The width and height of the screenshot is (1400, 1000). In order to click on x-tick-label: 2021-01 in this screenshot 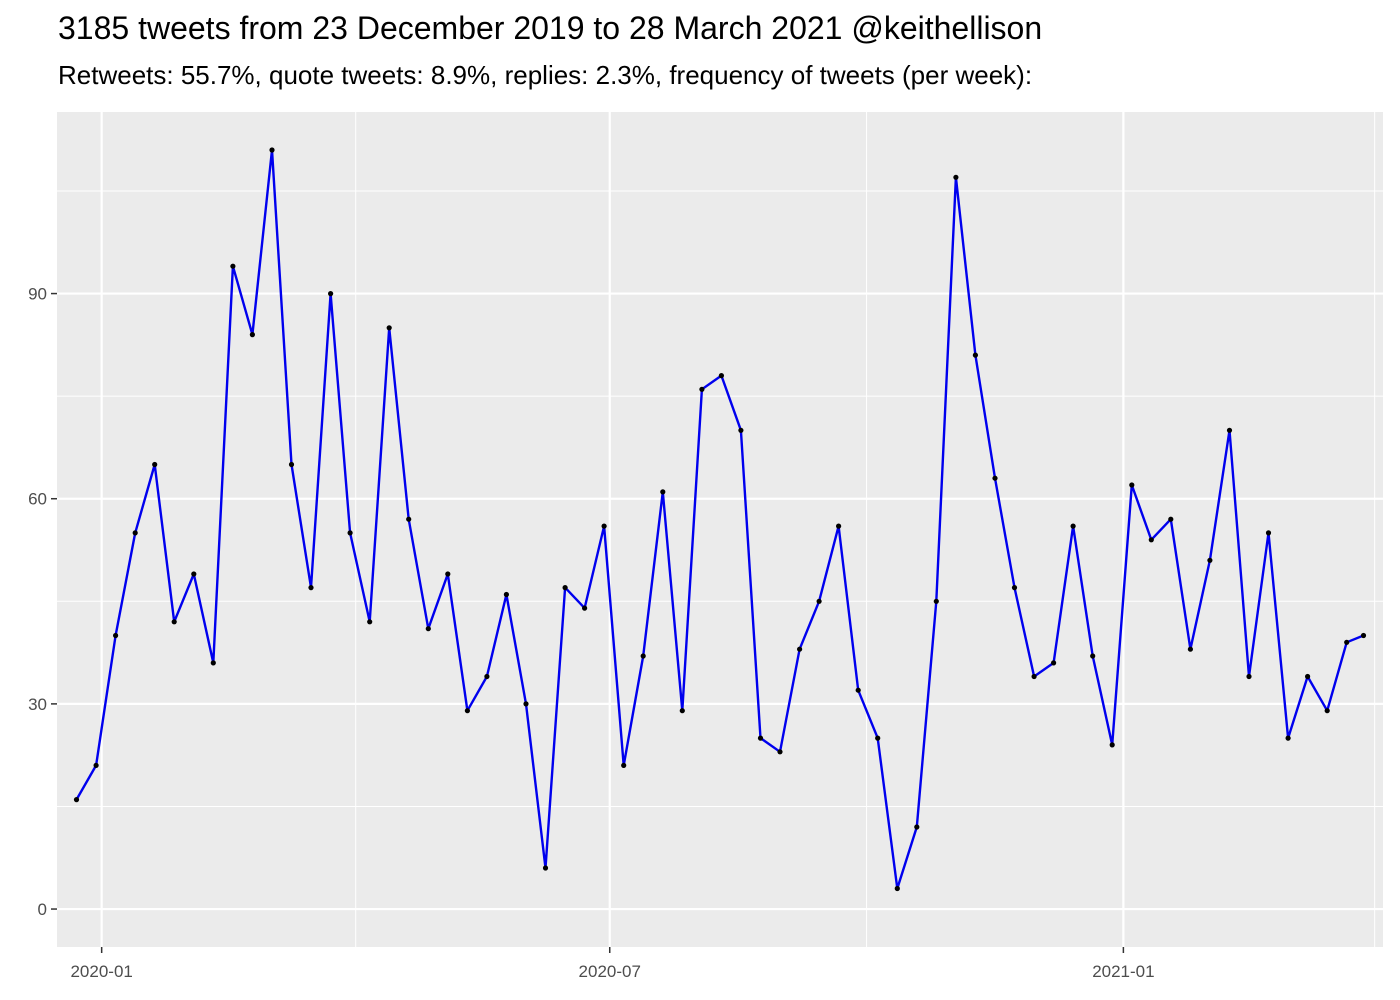, I will do `click(1123, 971)`.